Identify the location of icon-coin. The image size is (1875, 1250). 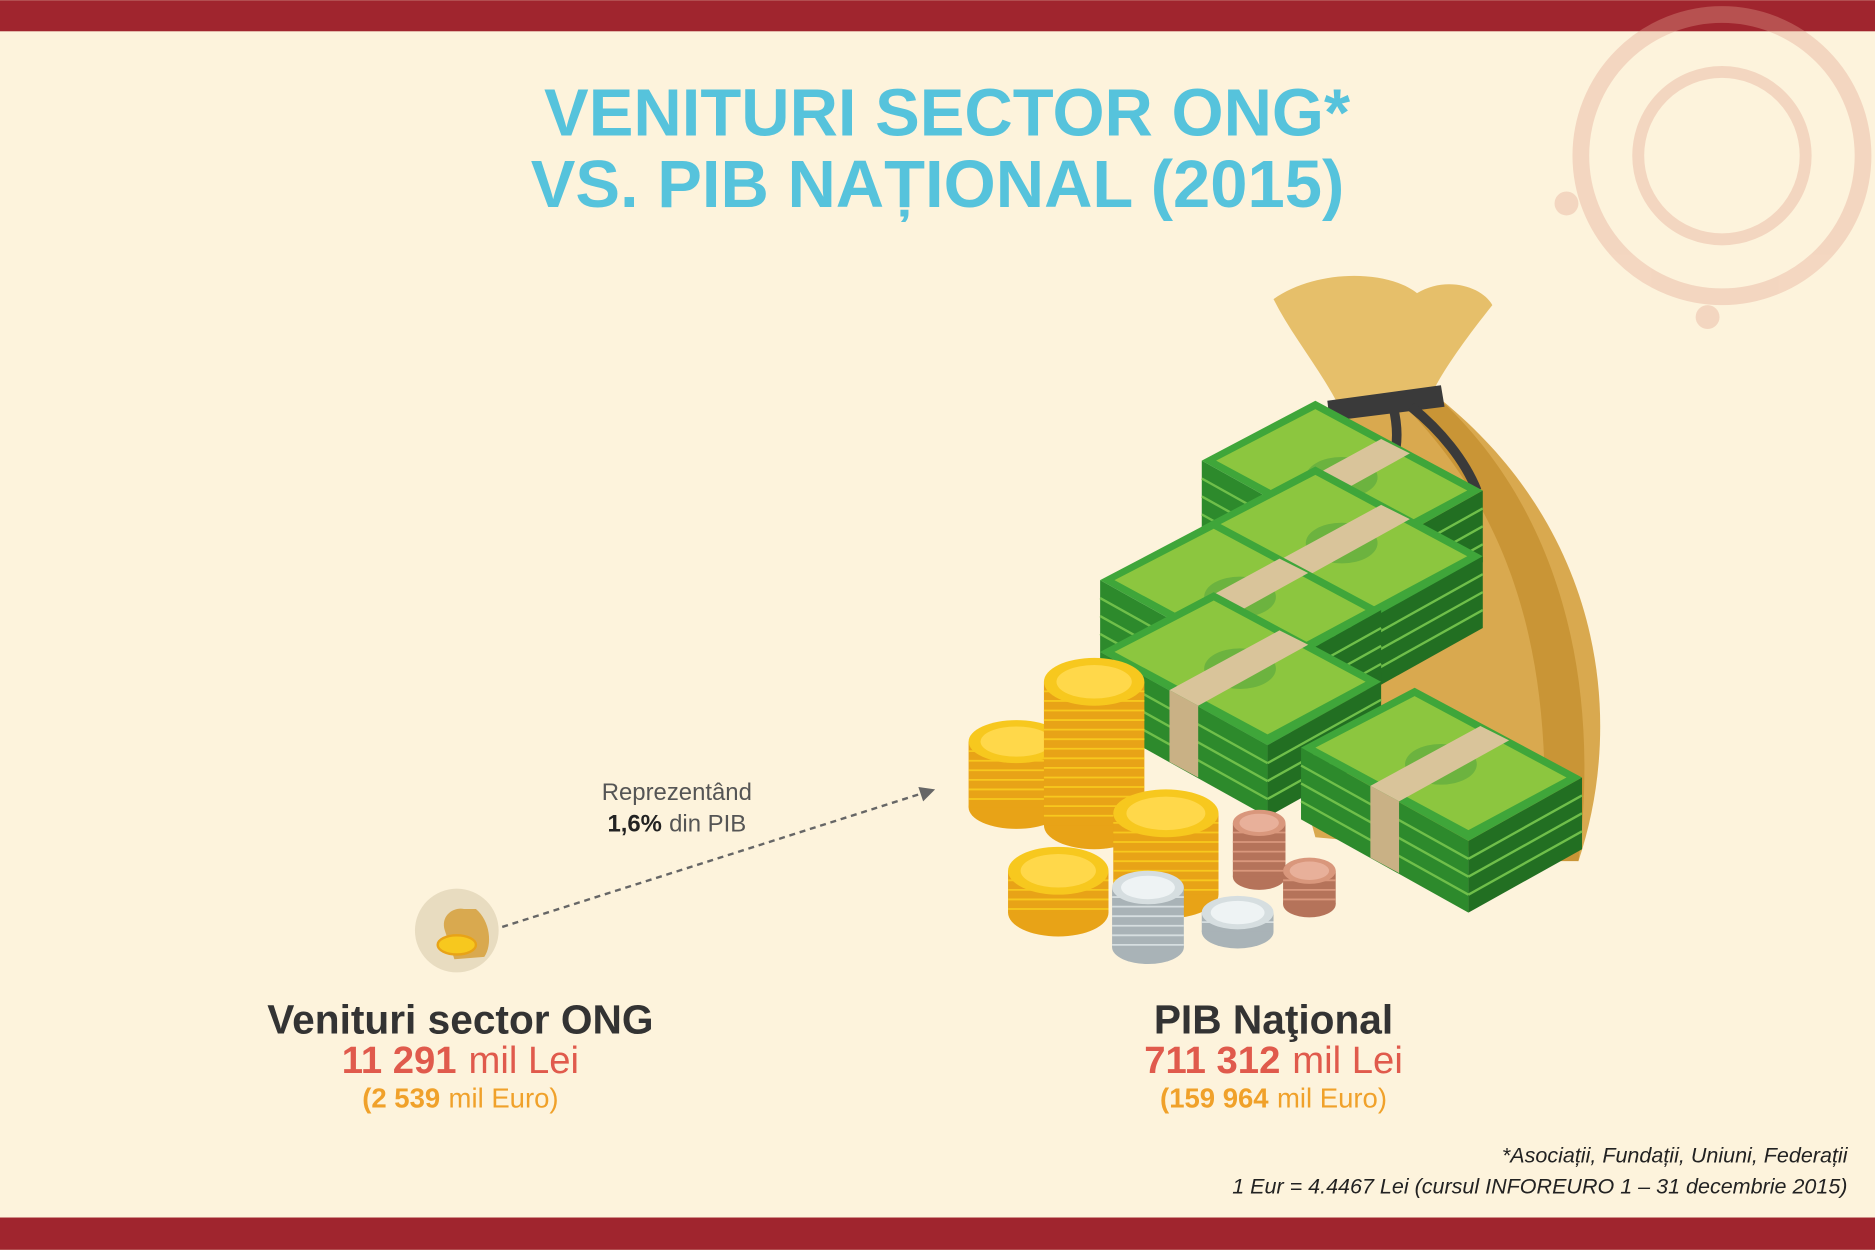
(457, 945).